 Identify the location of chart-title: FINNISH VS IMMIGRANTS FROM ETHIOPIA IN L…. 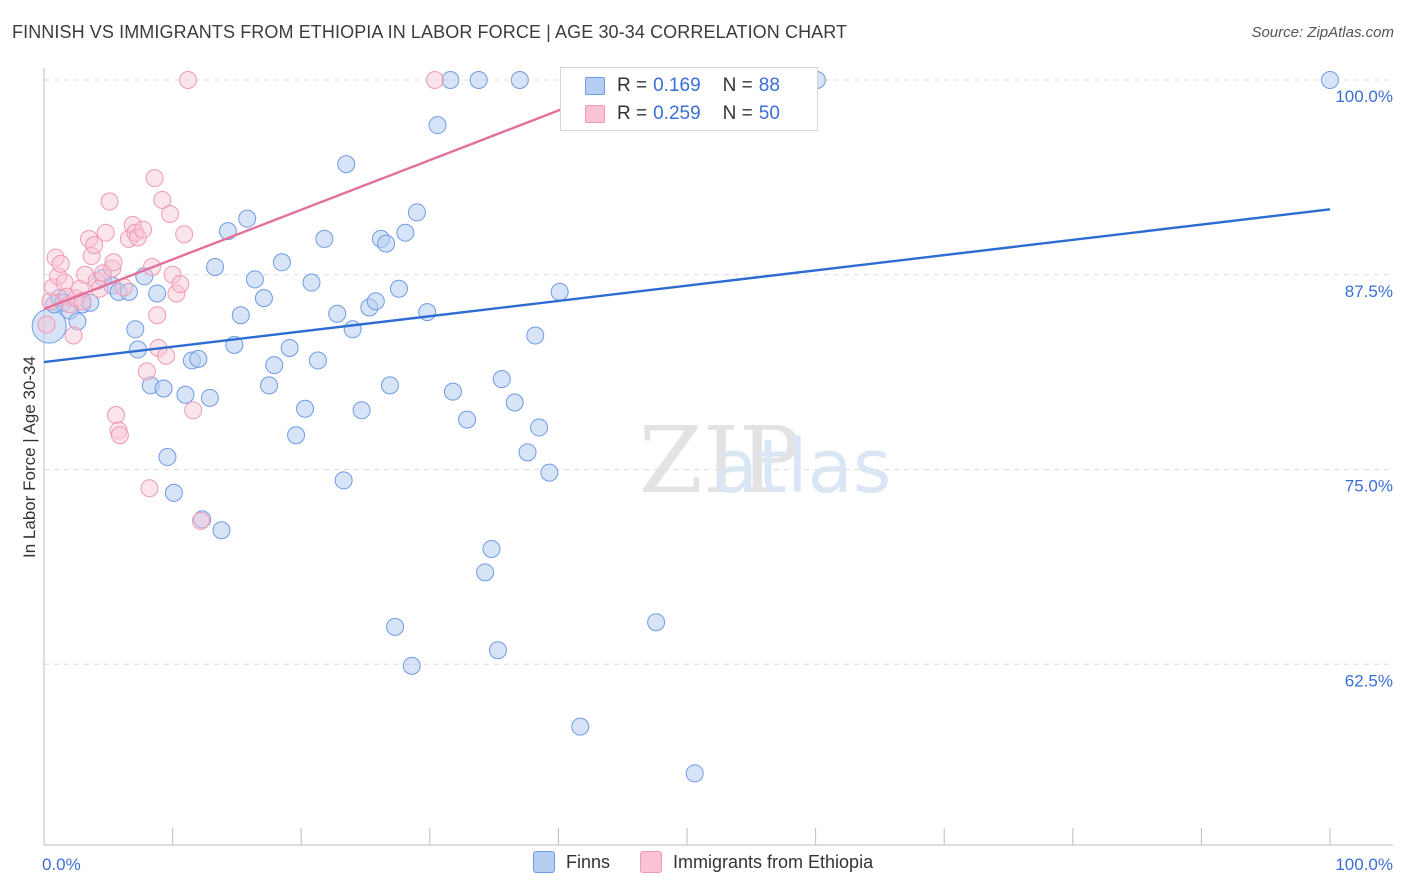
(430, 32).